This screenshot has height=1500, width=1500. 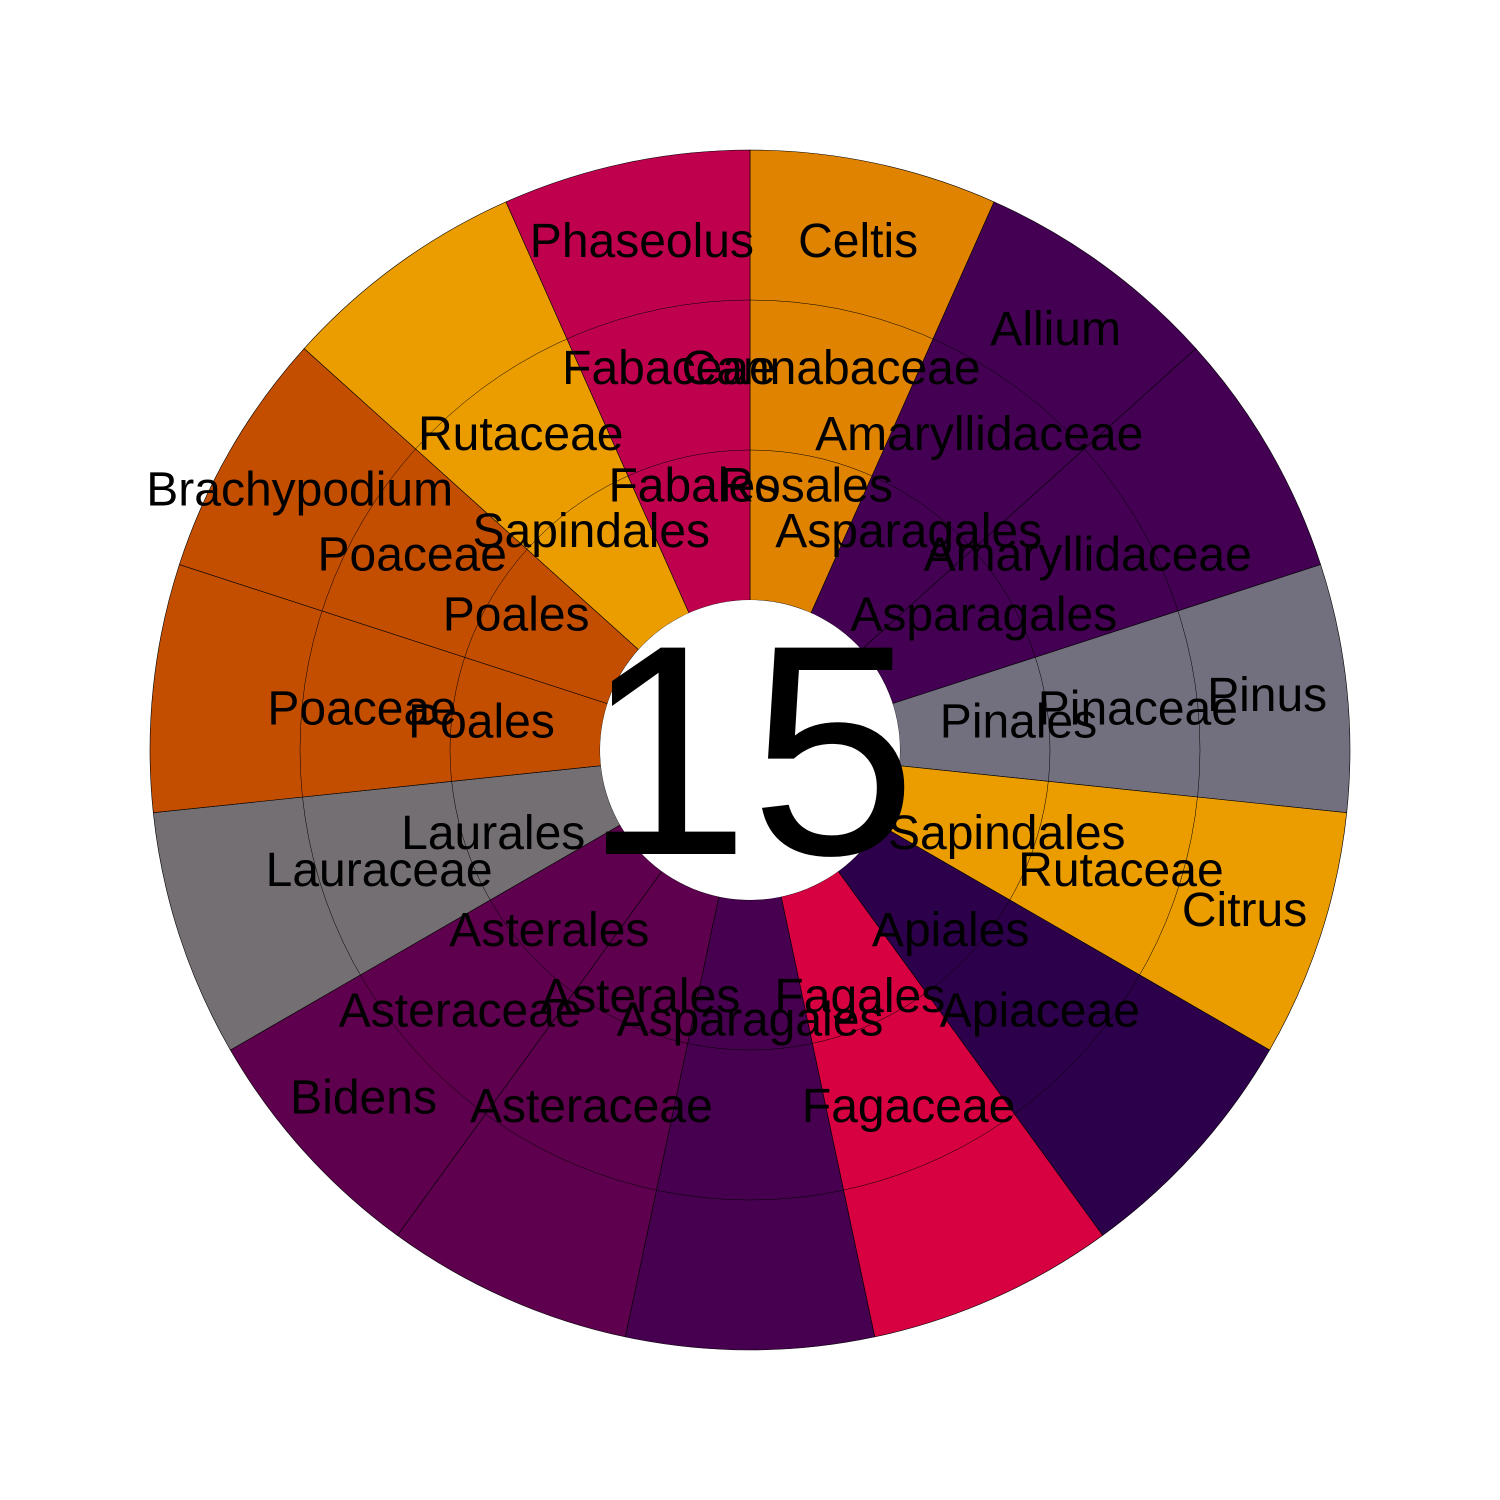 What do you see at coordinates (858, 241) in the screenshot?
I see `genus-label: Celtis` at bounding box center [858, 241].